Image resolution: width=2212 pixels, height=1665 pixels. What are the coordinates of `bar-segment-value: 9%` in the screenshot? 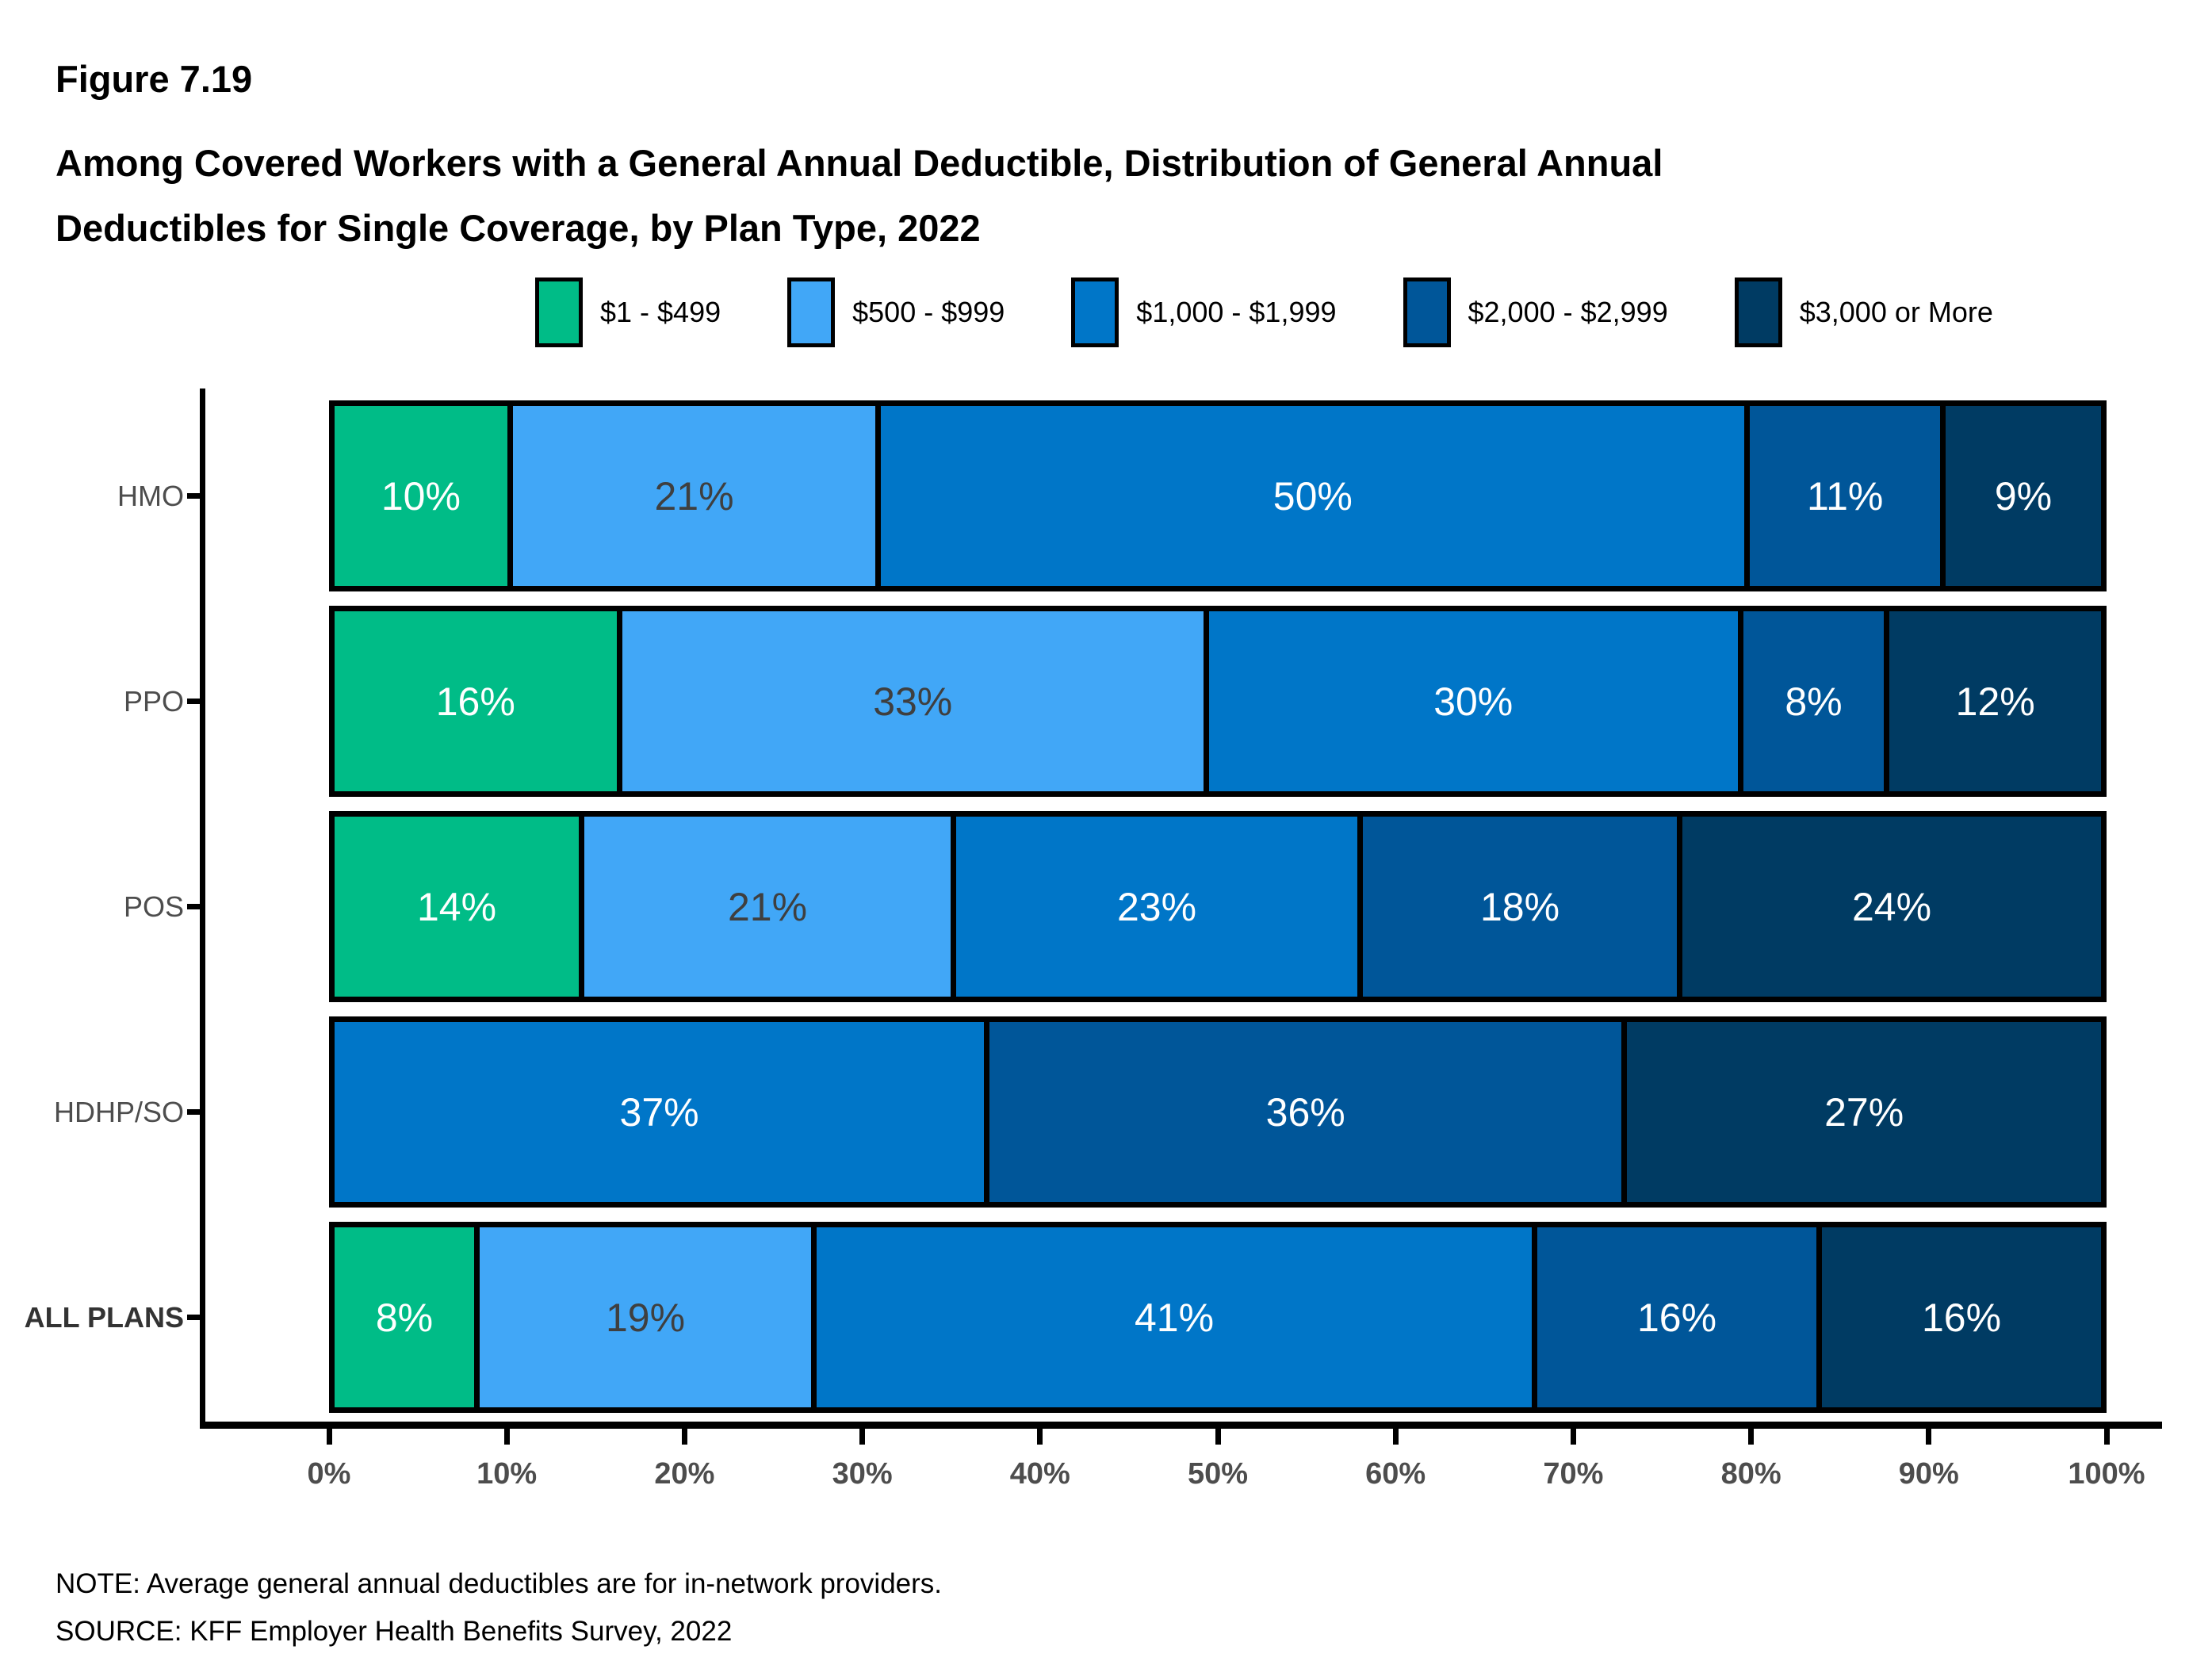 It's located at (2023, 496).